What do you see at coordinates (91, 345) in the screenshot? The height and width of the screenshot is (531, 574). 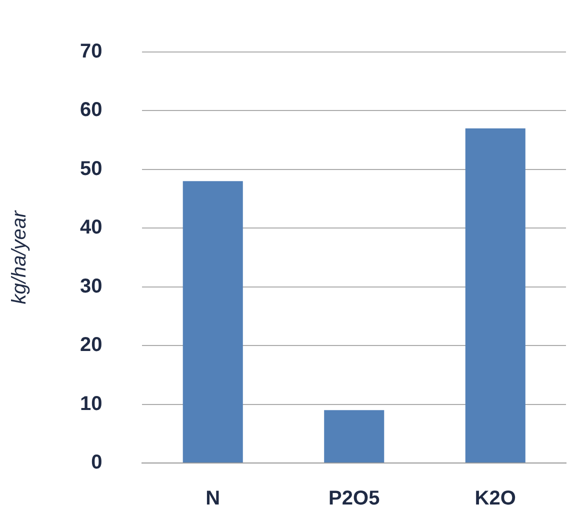 I see `y-tick-label: 20` at bounding box center [91, 345].